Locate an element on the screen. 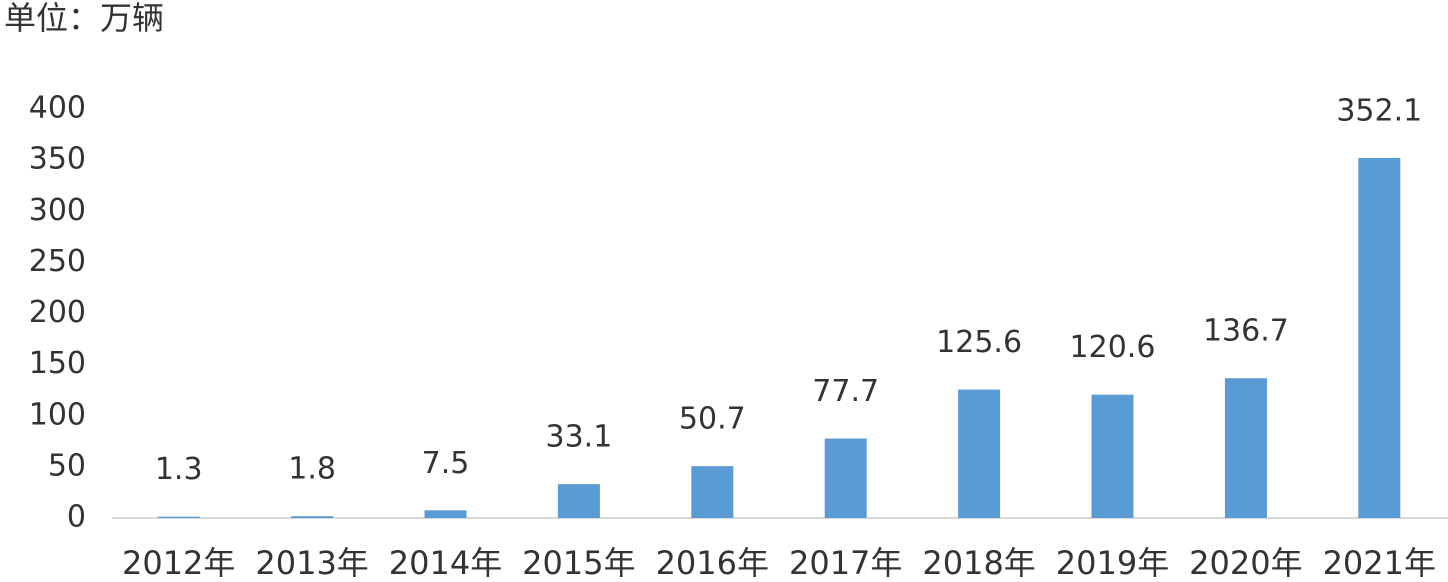 The height and width of the screenshot is (582, 1448). x-tick-label: 2017年 is located at coordinates (845, 563).